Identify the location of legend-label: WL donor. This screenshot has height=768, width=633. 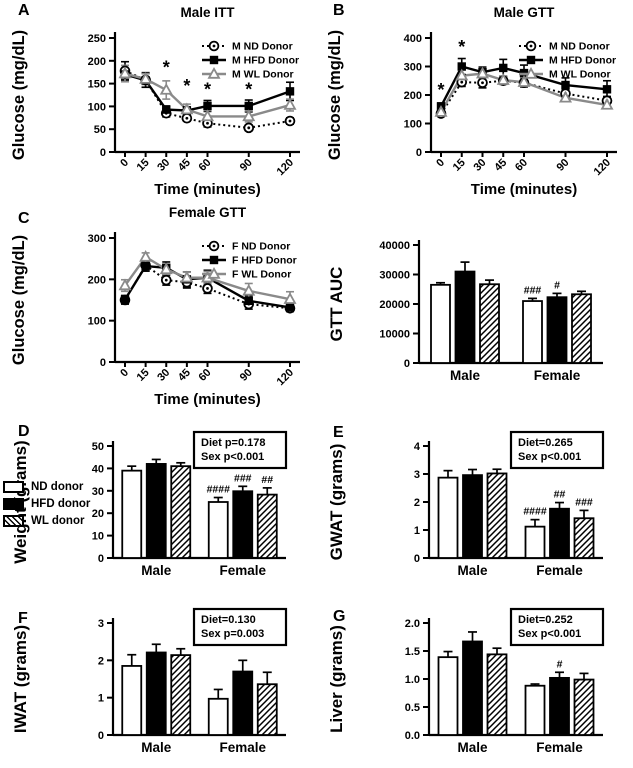
(58, 521).